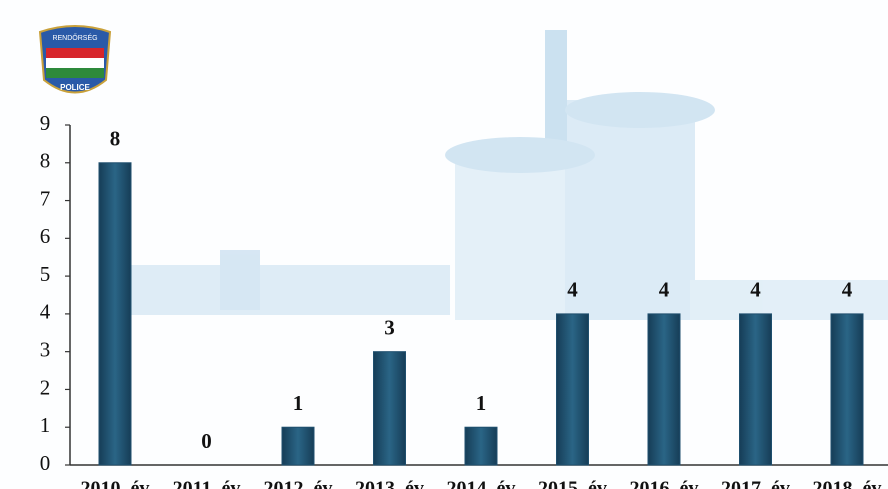  Describe the element at coordinates (45, 198) in the screenshot. I see `y-tick-label: 7` at that location.